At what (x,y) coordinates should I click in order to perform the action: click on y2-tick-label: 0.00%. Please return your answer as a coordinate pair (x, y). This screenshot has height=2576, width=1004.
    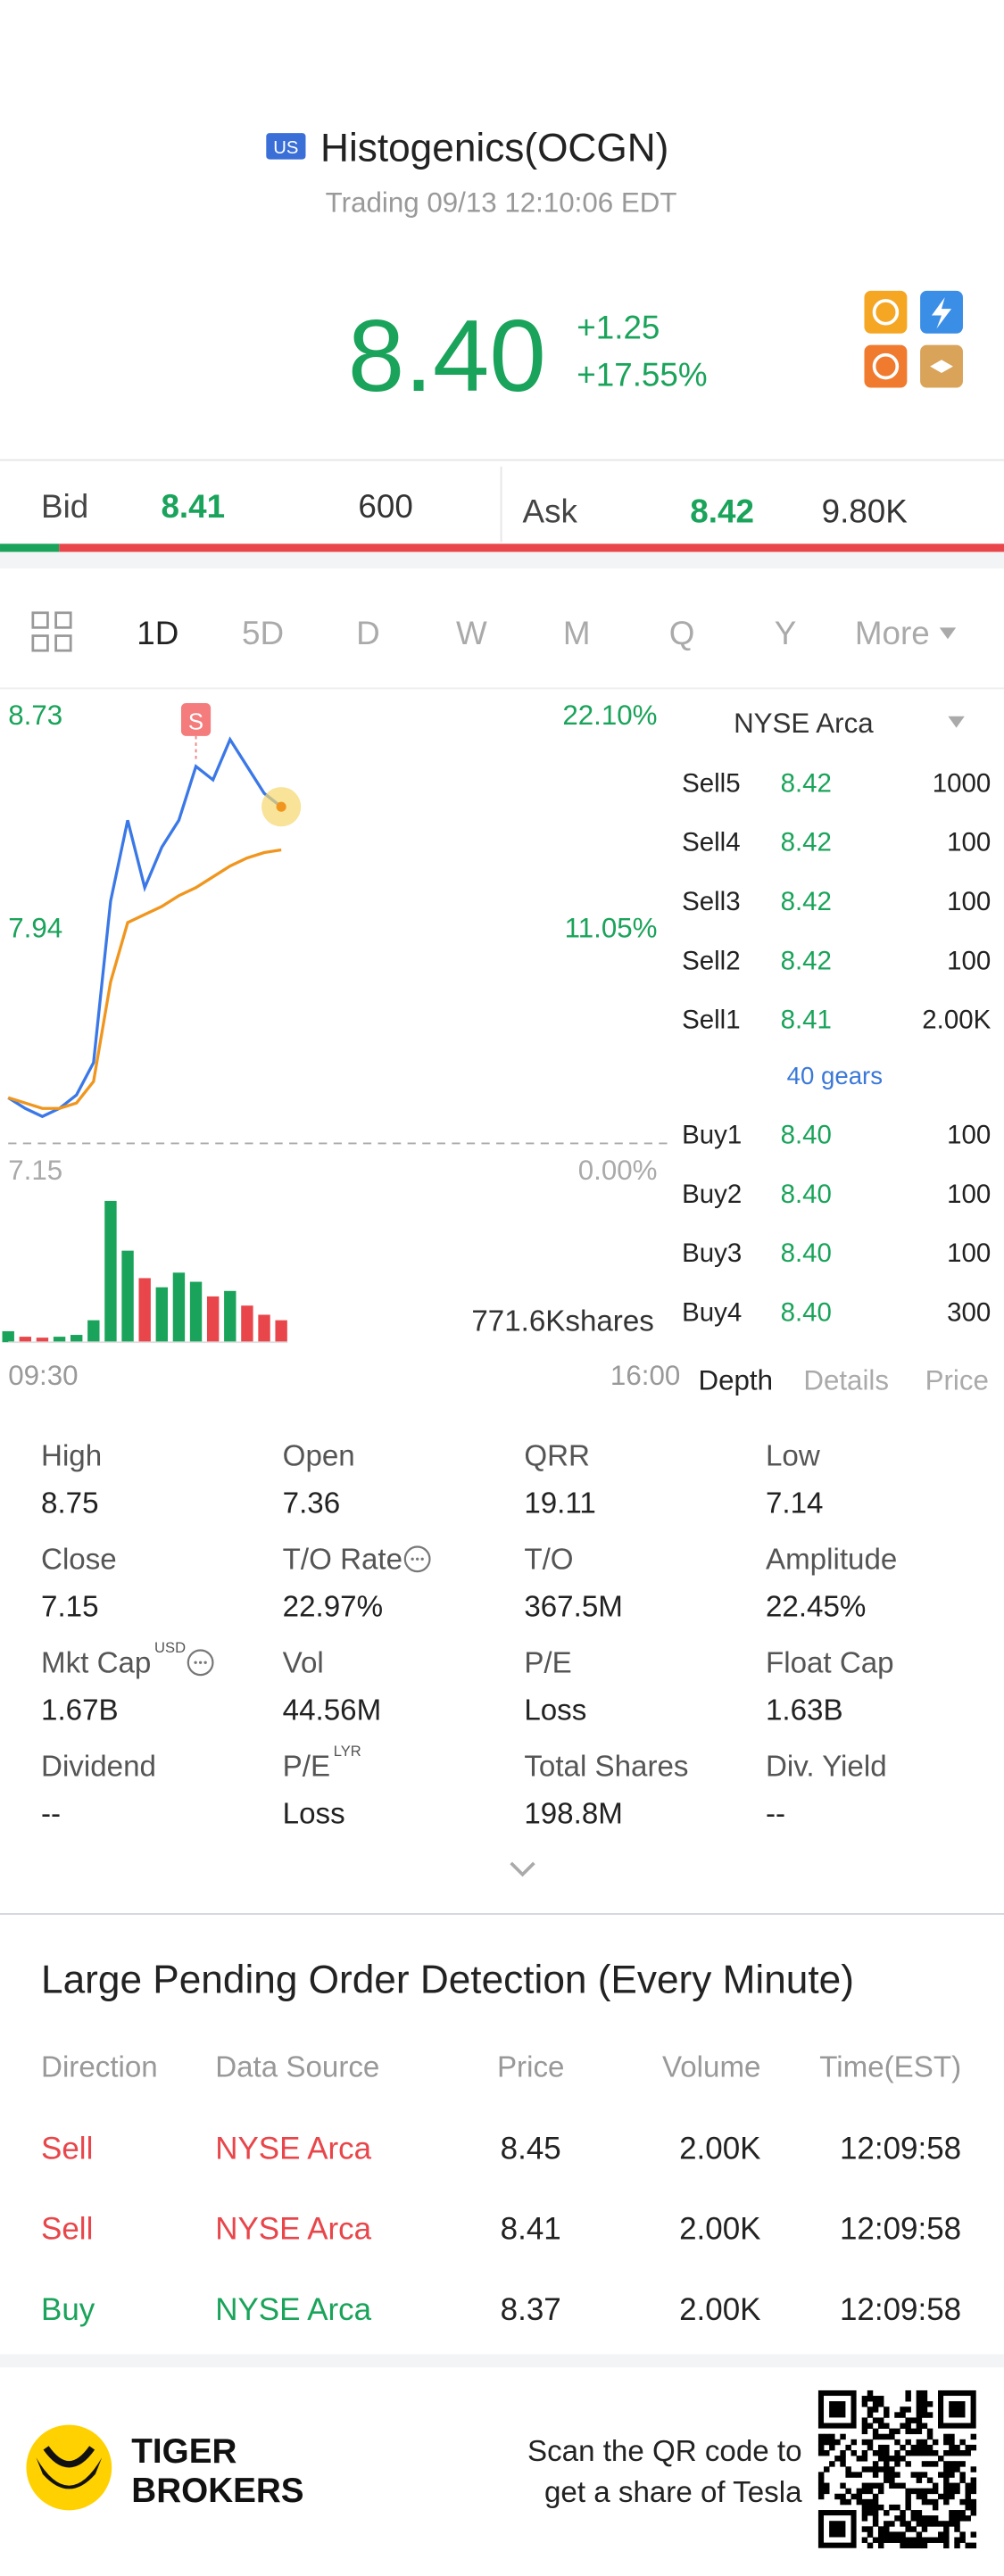
    Looking at the image, I should click on (618, 1170).